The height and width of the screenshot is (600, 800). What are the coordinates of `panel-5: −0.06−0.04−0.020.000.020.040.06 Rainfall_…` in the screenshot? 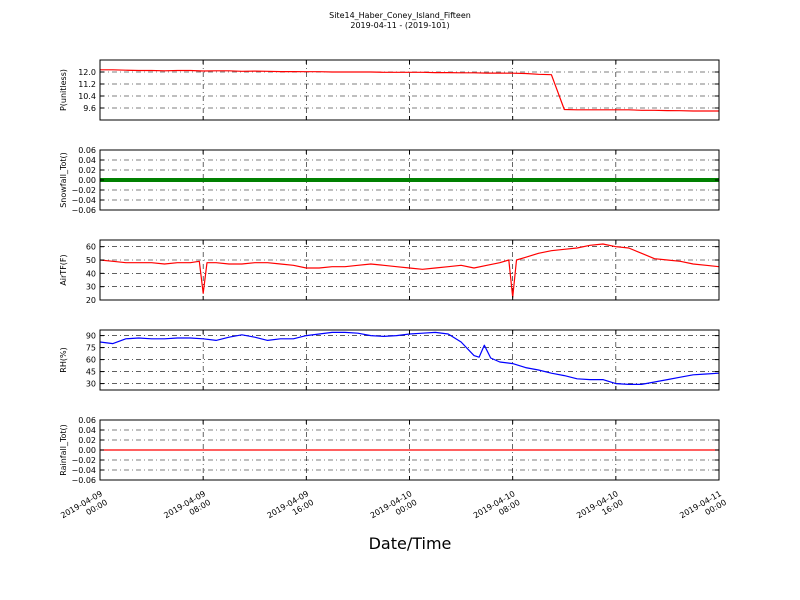 It's located at (389, 450).